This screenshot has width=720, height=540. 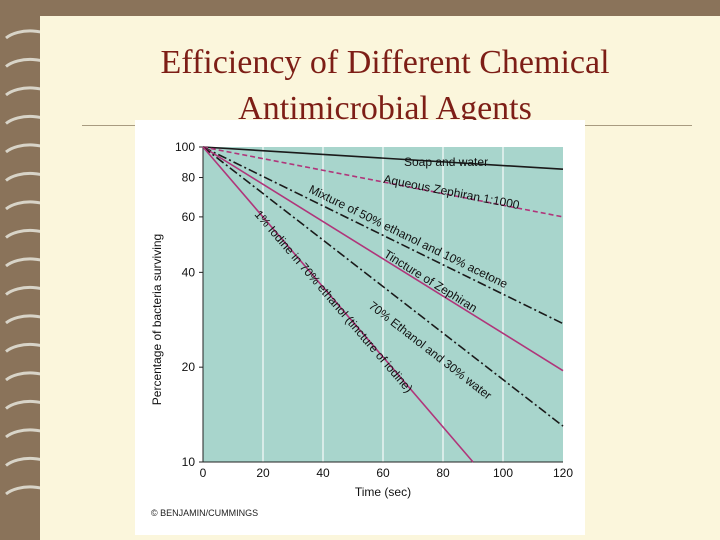 I want to click on y-tick-label: 40, so click(x=189, y=272).